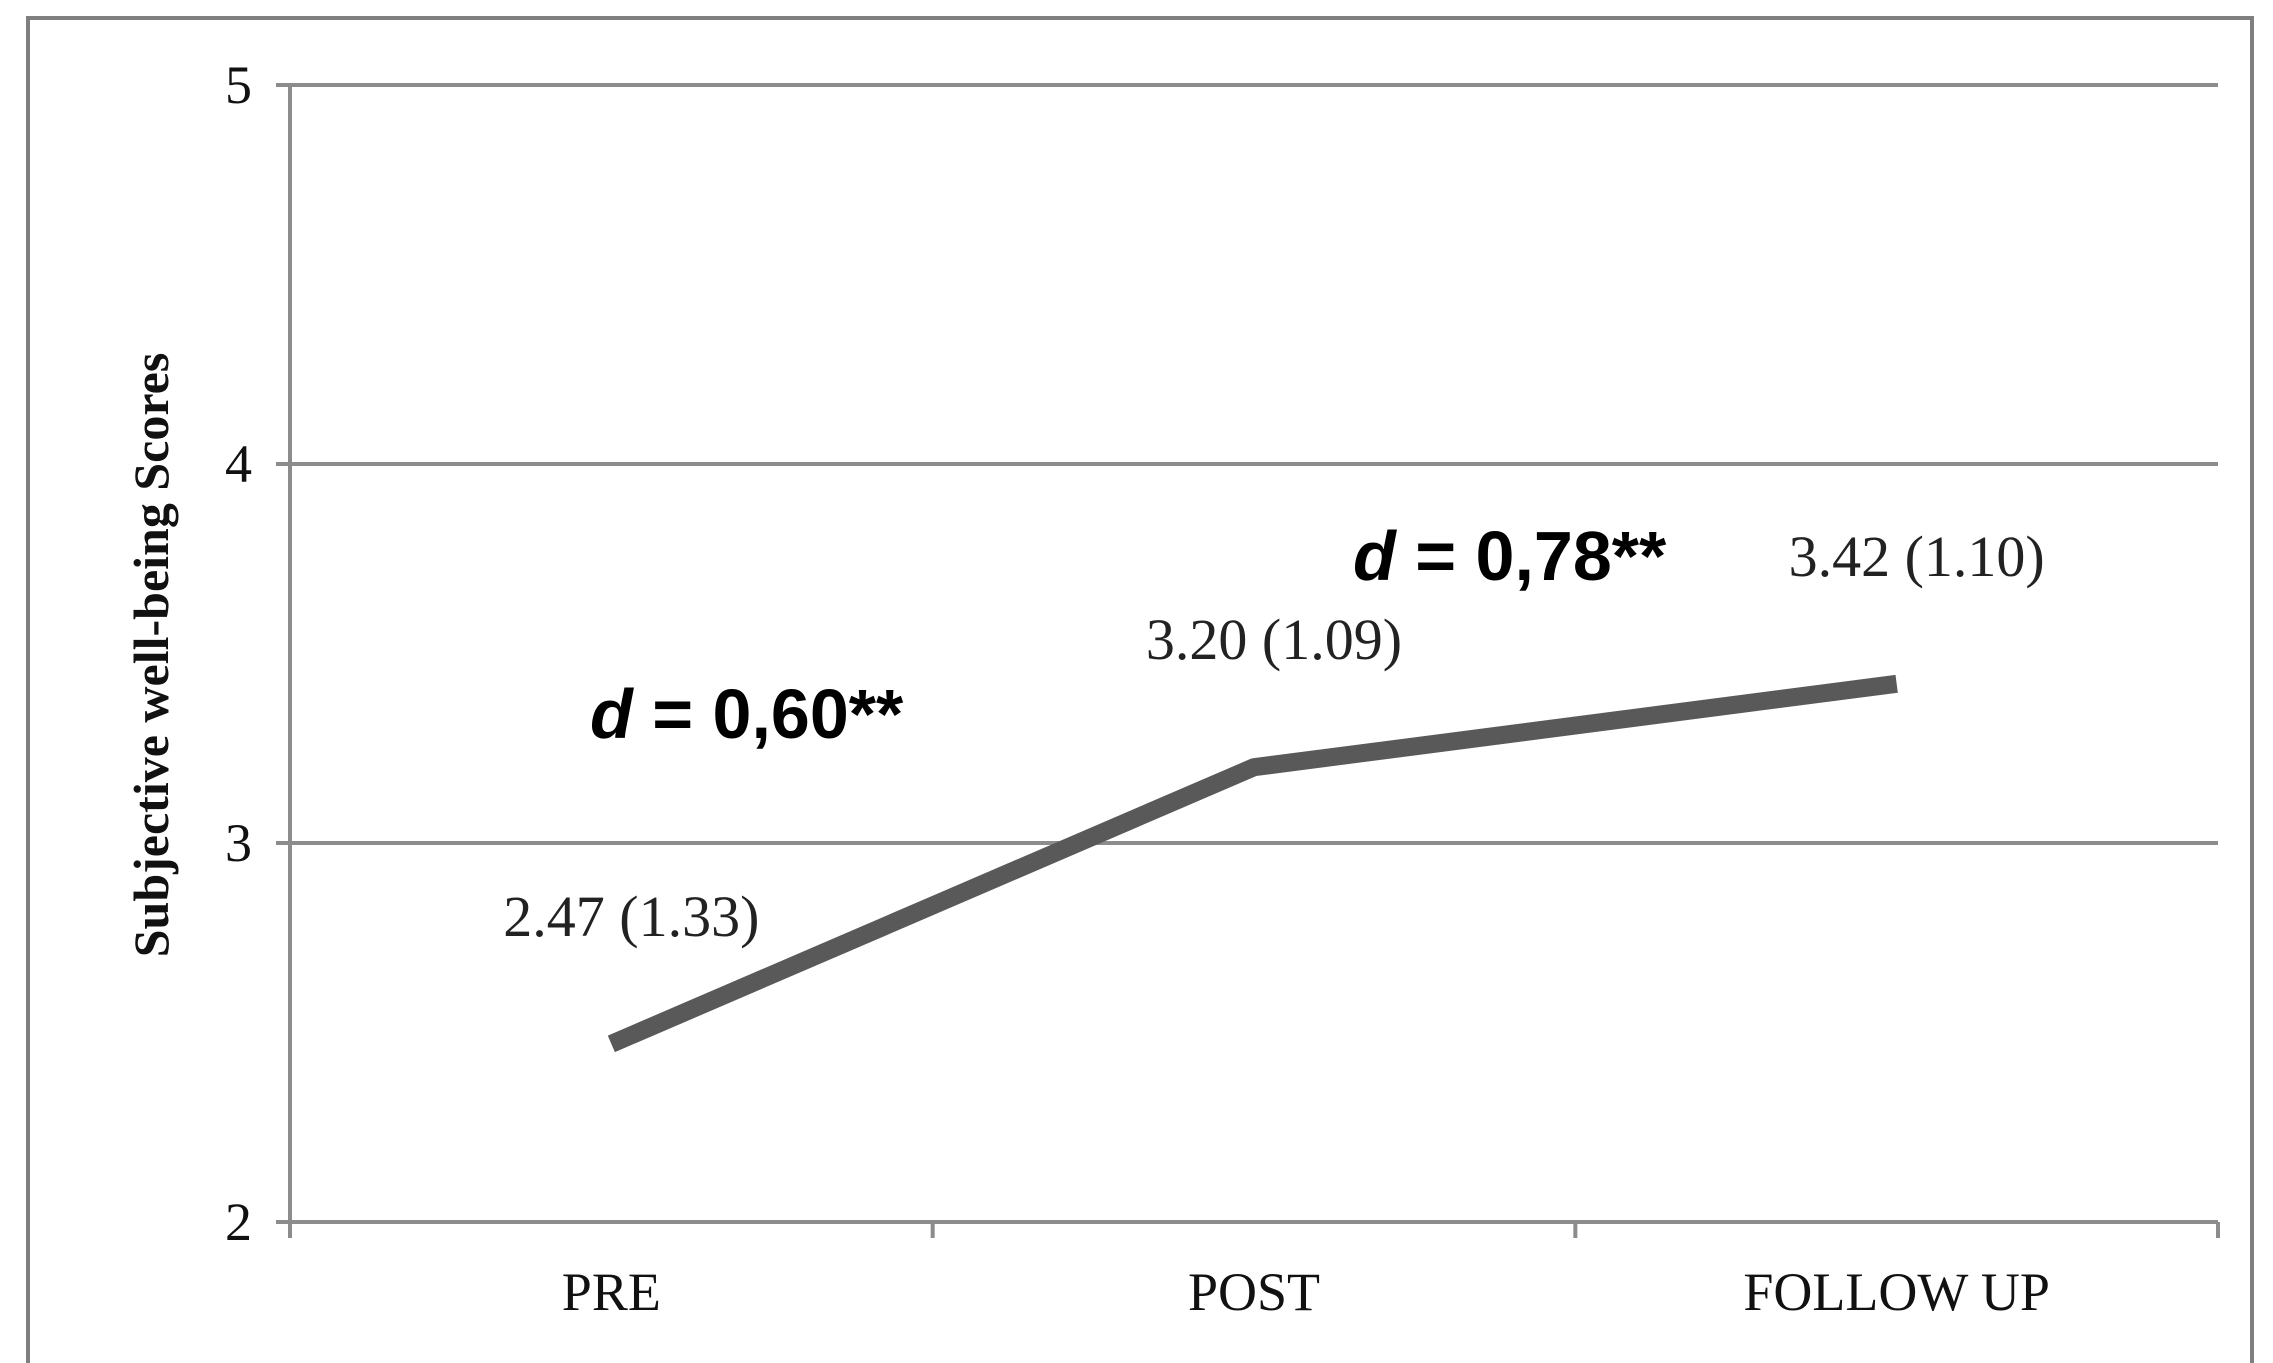 This screenshot has width=2273, height=1363. I want to click on y-axis-title: Subjective well-being Scores, so click(151, 655).